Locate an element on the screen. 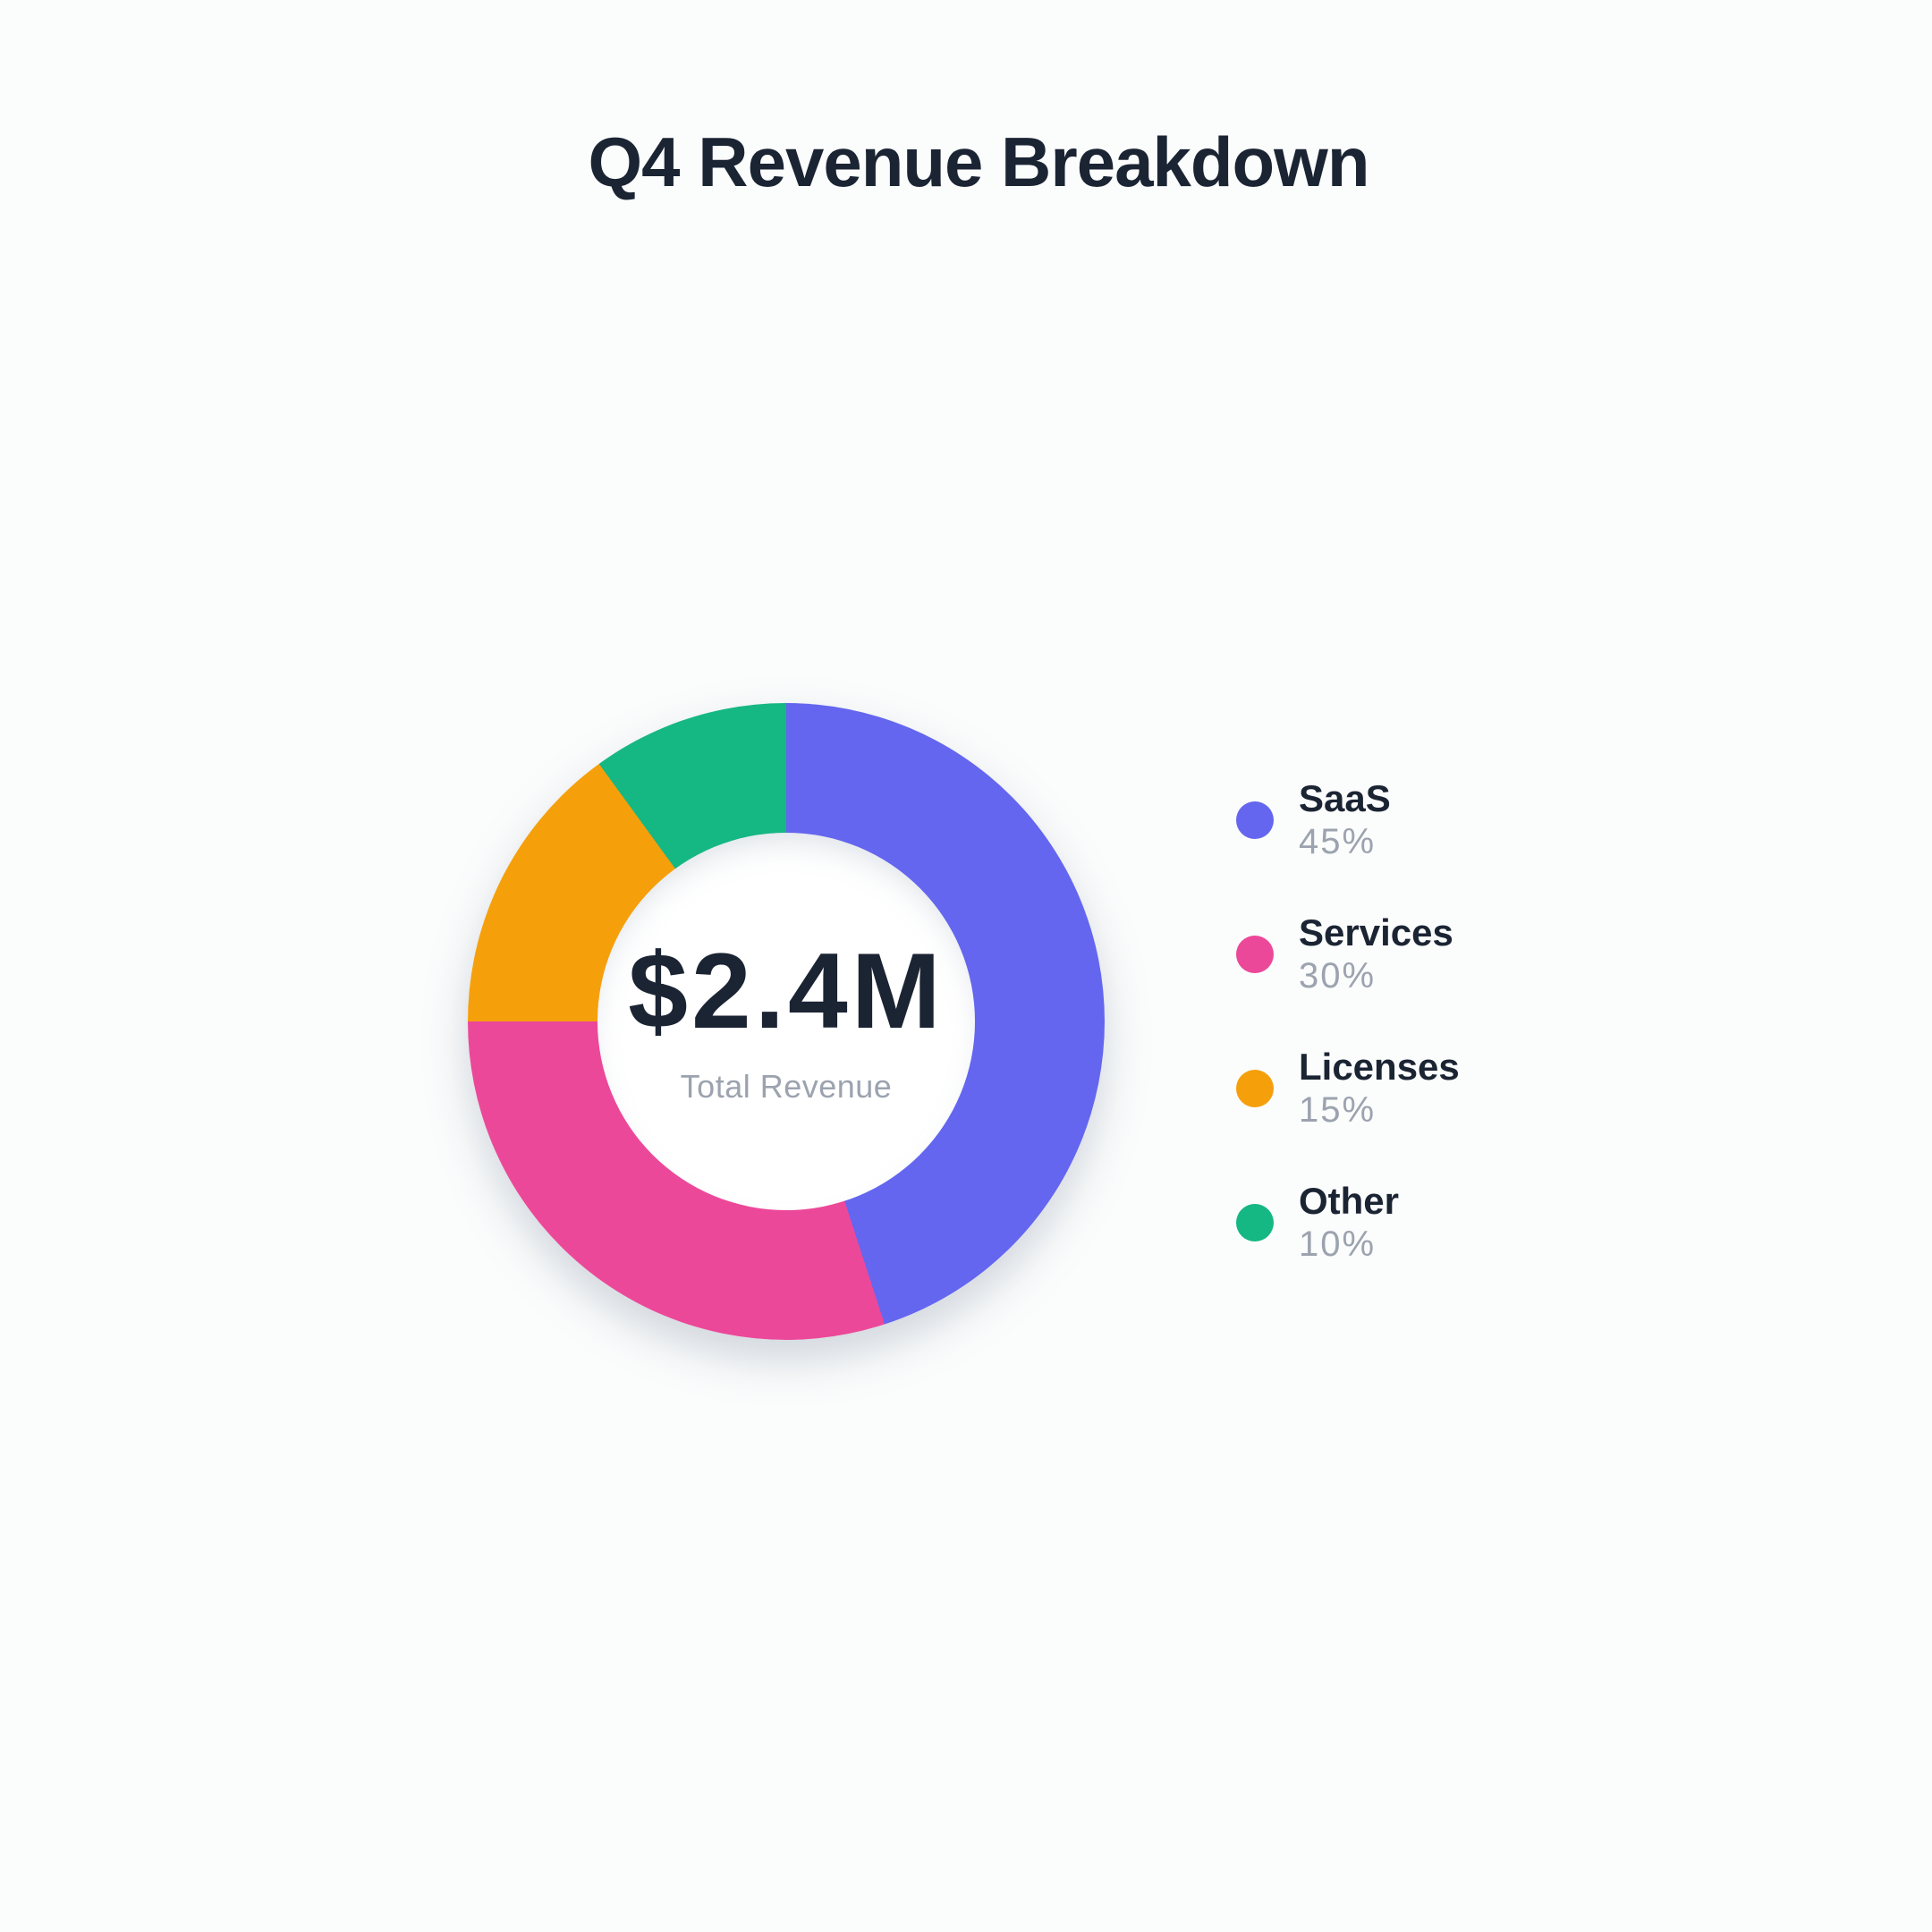 The image size is (1932, 1932). legend-dot-other is located at coordinates (1255, 1222).